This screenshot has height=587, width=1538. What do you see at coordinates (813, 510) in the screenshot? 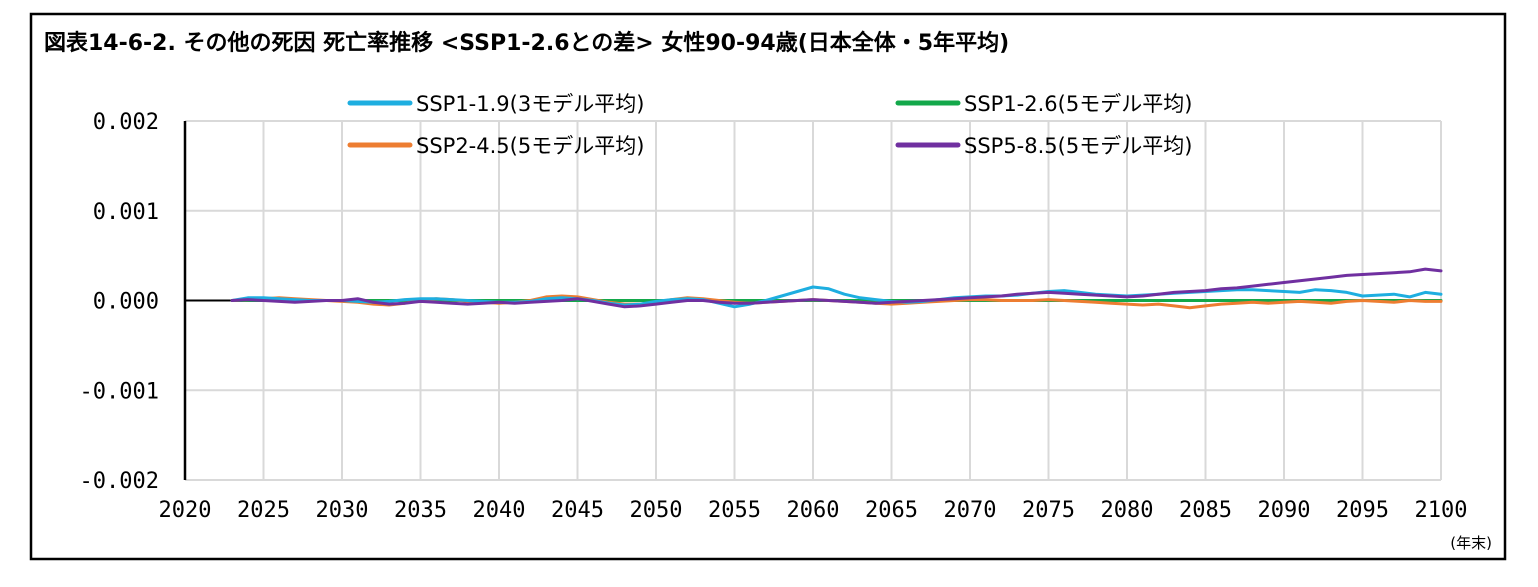
I see `x-tick-label: 2060` at bounding box center [813, 510].